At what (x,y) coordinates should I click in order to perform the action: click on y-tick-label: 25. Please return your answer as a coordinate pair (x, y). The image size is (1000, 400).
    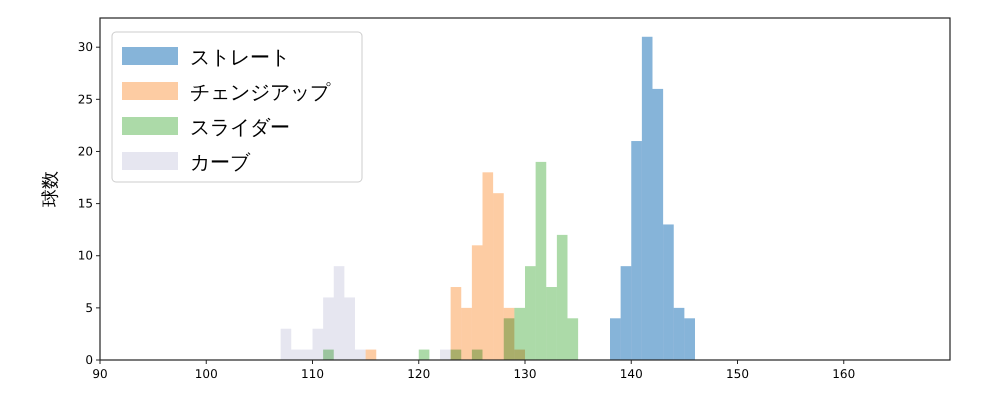
    Looking at the image, I should click on (85, 99).